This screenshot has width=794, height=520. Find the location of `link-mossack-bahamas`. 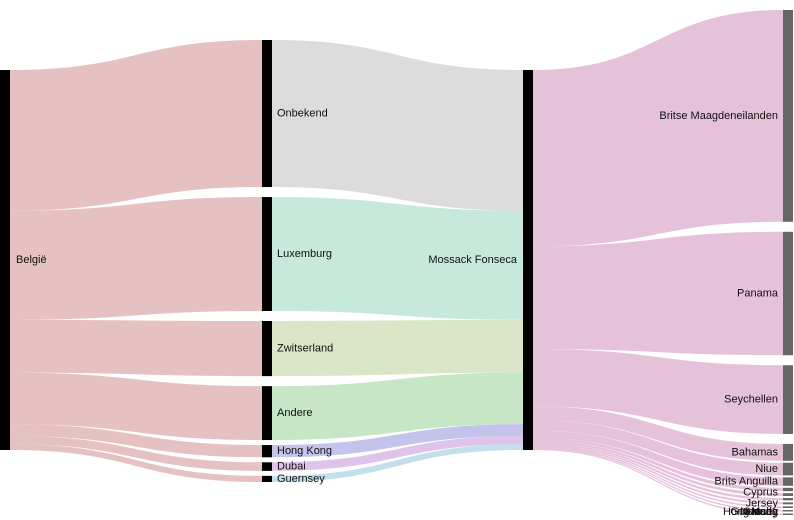

link-mossack-bahamas is located at coordinates (658, 433).